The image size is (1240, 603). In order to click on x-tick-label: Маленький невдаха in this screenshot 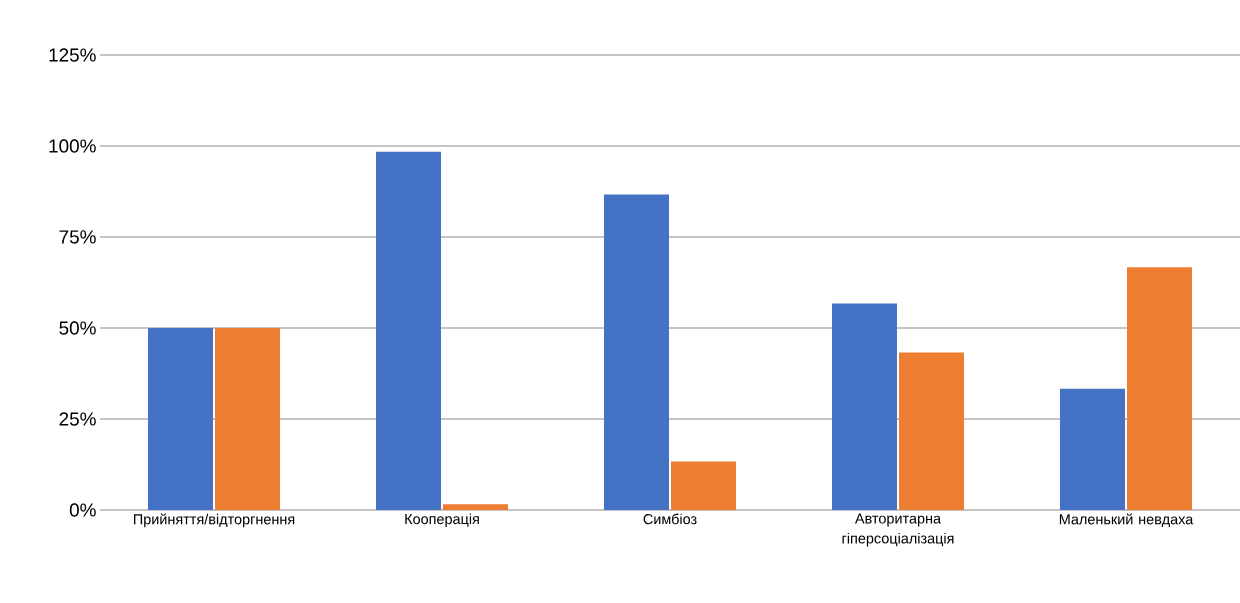, I will do `click(1126, 520)`.